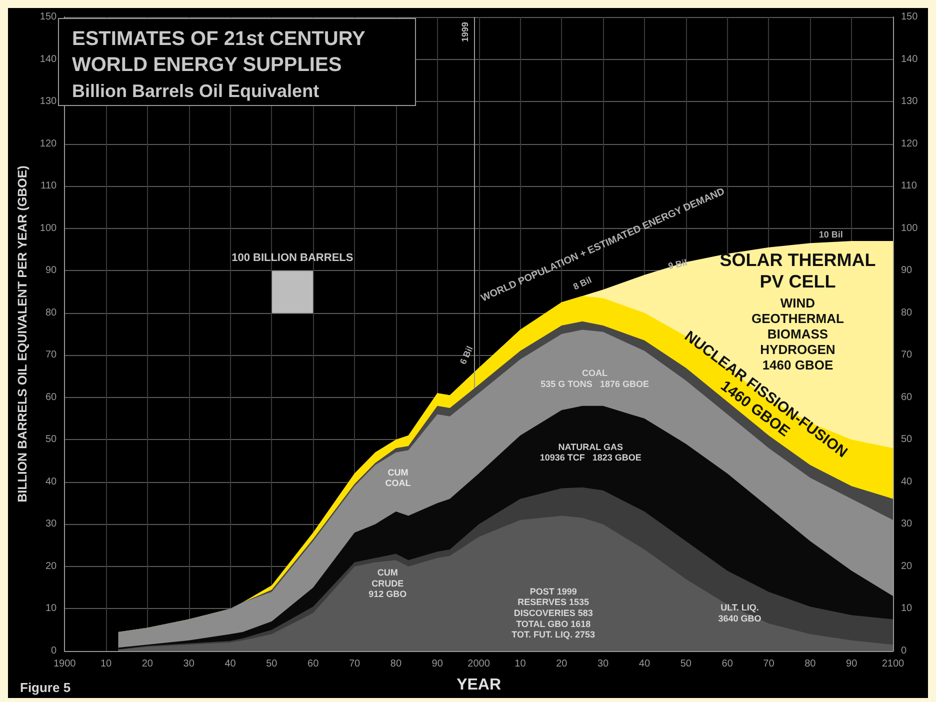 The image size is (936, 702). Describe the element at coordinates (23, 334) in the screenshot. I see `y-axis-title: BILLION BARRELS OIL EQUIVALENT PER YEAR (GBOE)` at that location.